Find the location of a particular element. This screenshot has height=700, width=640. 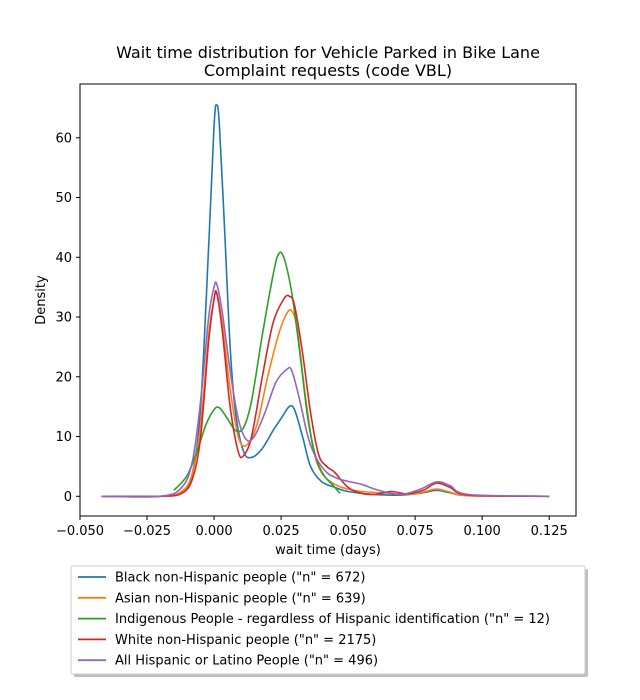

legend-box is located at coordinates (328, 620).